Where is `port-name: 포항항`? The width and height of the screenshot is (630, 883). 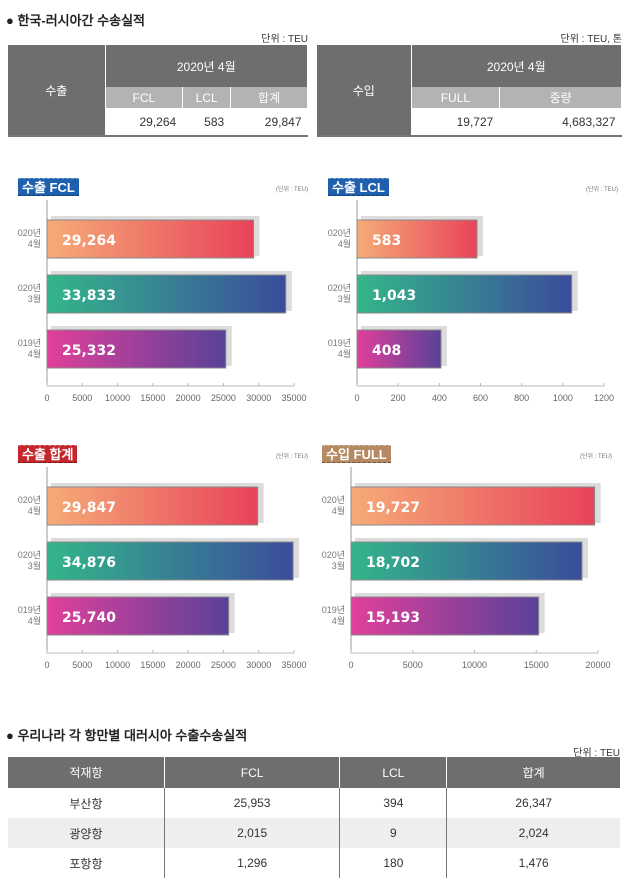 port-name: 포항항 is located at coordinates (86, 863).